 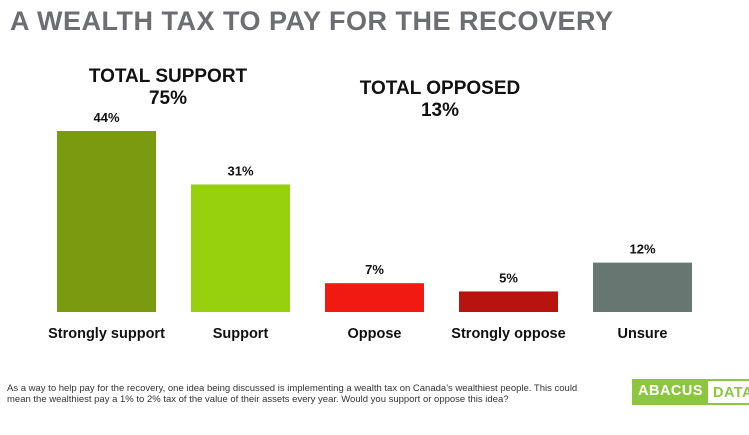 I want to click on bar-strongly-support, so click(x=106, y=221).